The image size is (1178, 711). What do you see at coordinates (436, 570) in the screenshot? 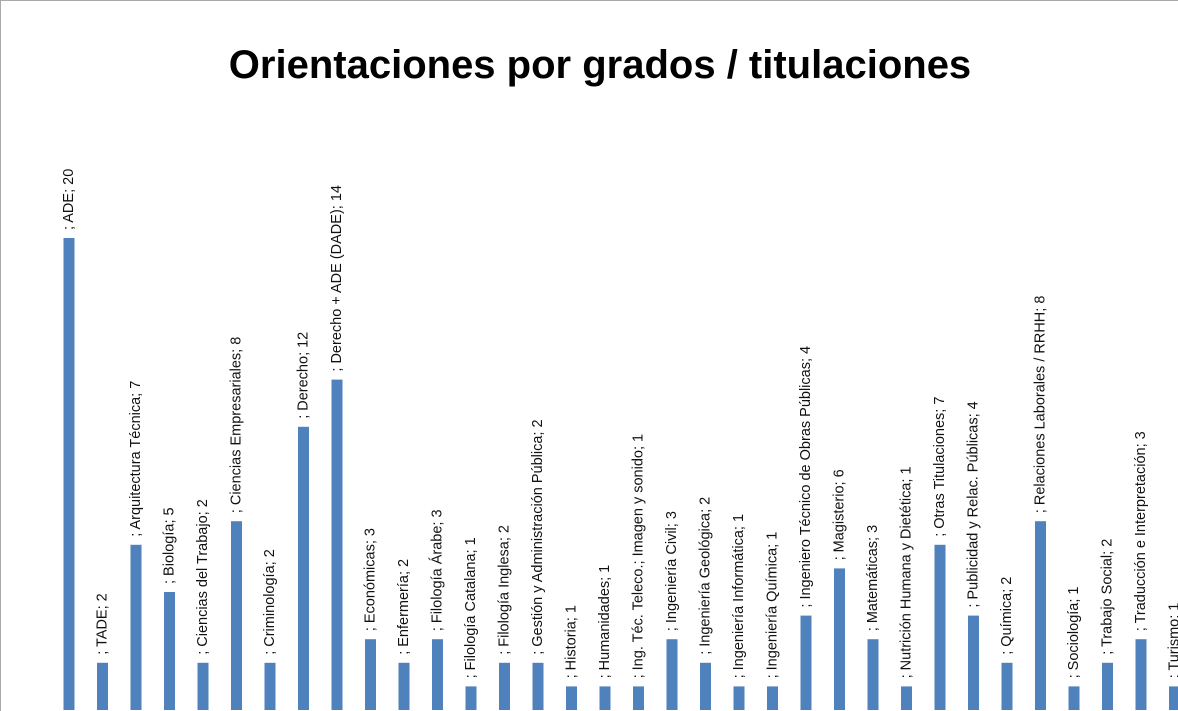
I see `data-label: ; Filología Árabe; 3` at bounding box center [436, 570].